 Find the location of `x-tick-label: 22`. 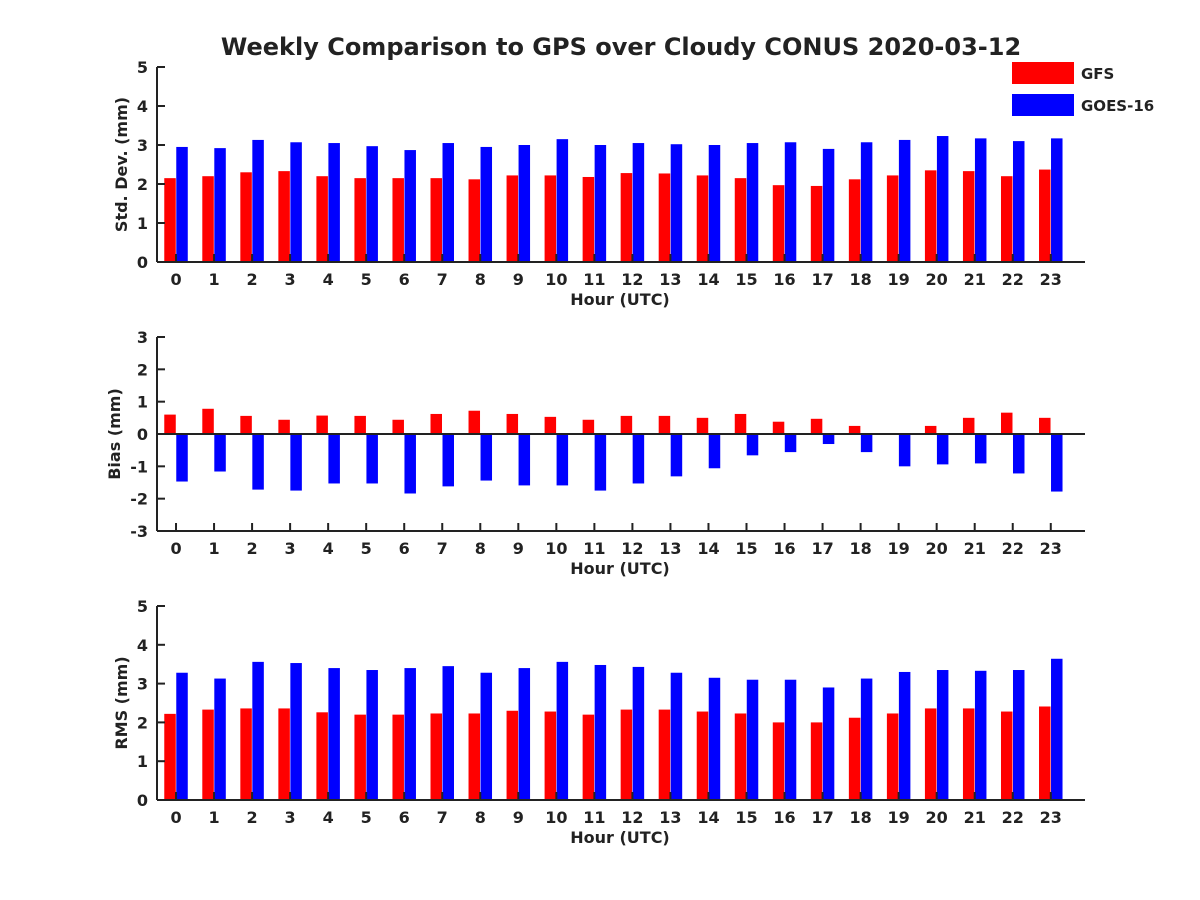

x-tick-label: 22 is located at coordinates (1013, 279).